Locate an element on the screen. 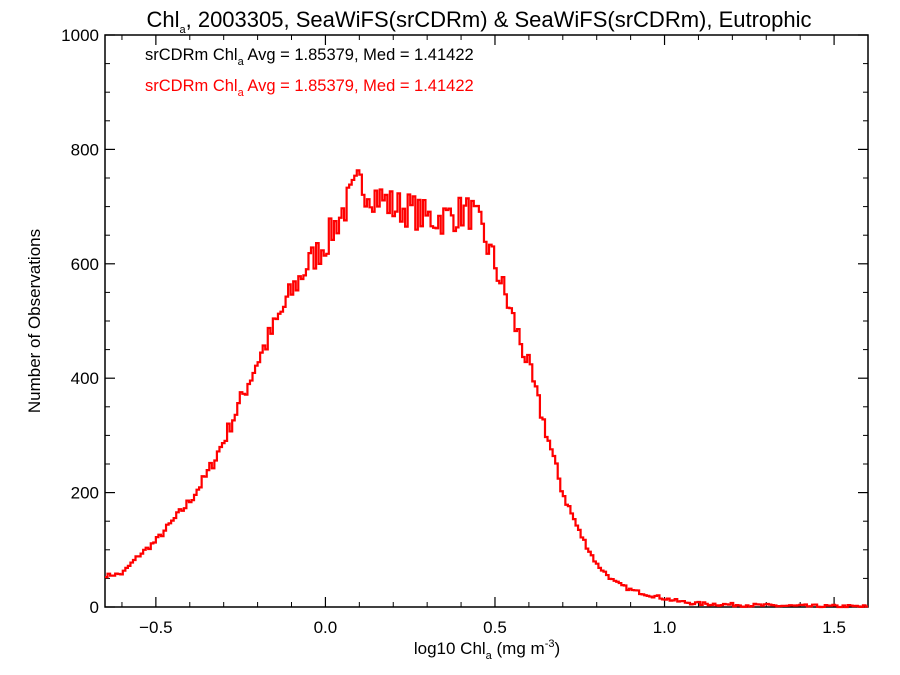  x-tick-label: 0.5 is located at coordinates (495, 627).